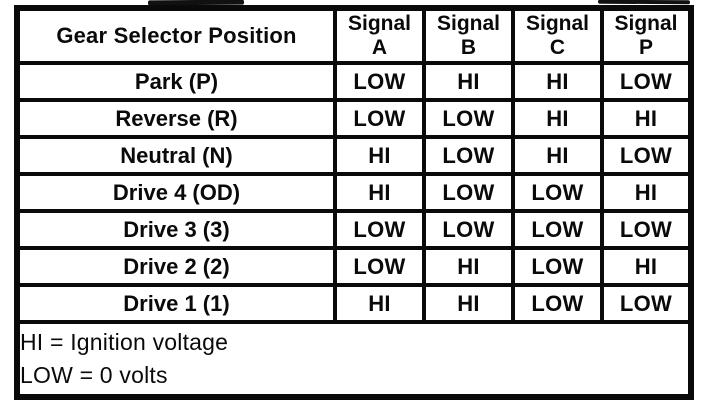  I want to click on table-row-park: Park (P) LOW HI HI LOW, so click(354, 81).